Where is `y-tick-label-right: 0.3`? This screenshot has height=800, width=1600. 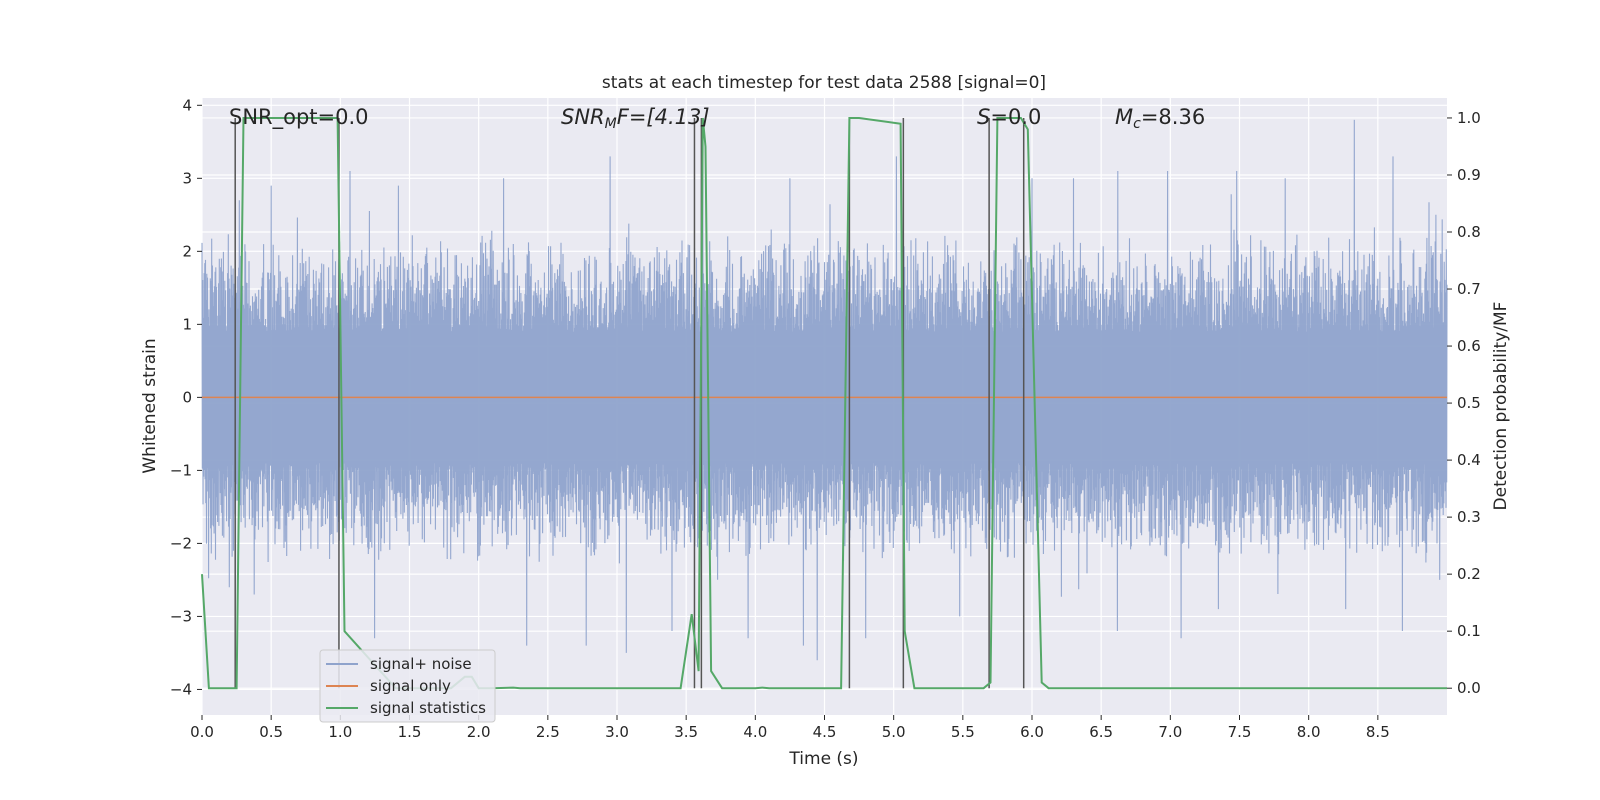
y-tick-label-right: 0.3 is located at coordinates (1469, 517).